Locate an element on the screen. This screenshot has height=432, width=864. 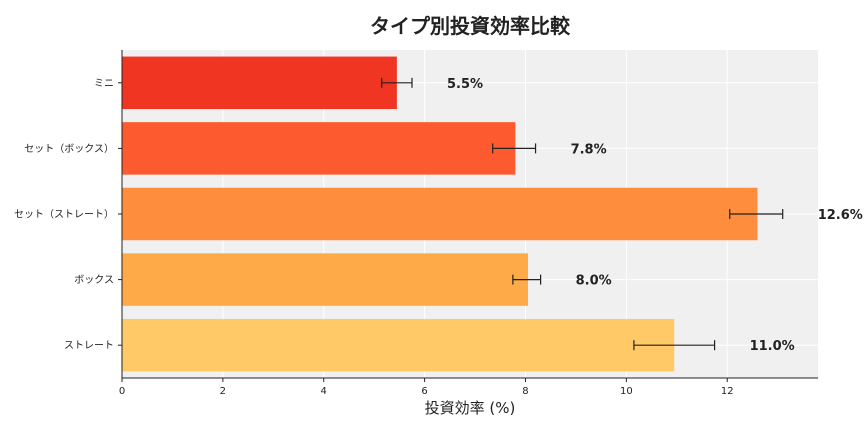
category-label: セット（ボックス） is located at coordinates (69, 149).